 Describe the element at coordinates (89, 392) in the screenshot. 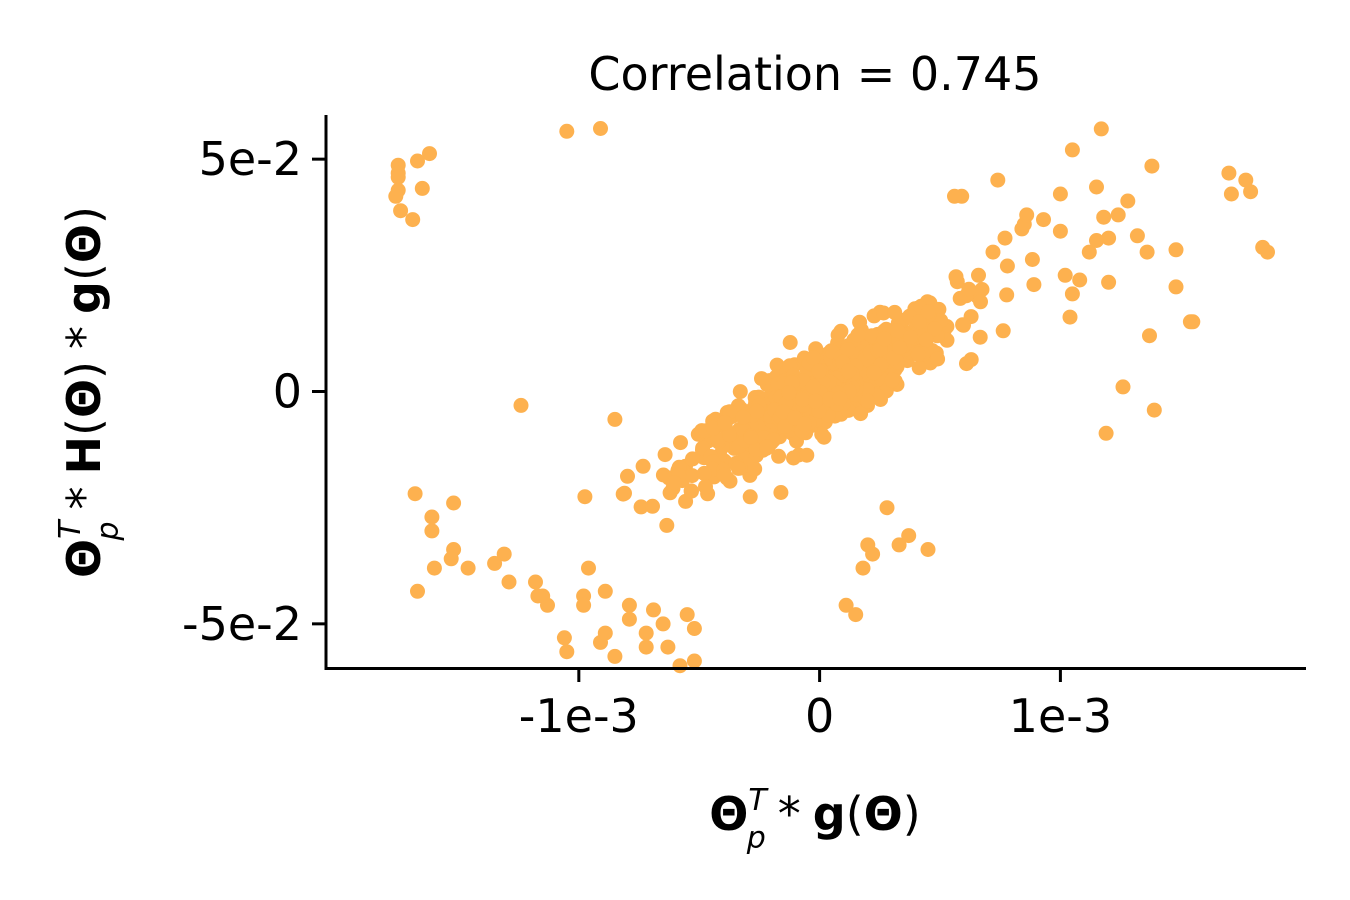

I see `y-axis-label: ΘT p*H(Θ)*g(Θ)` at that location.